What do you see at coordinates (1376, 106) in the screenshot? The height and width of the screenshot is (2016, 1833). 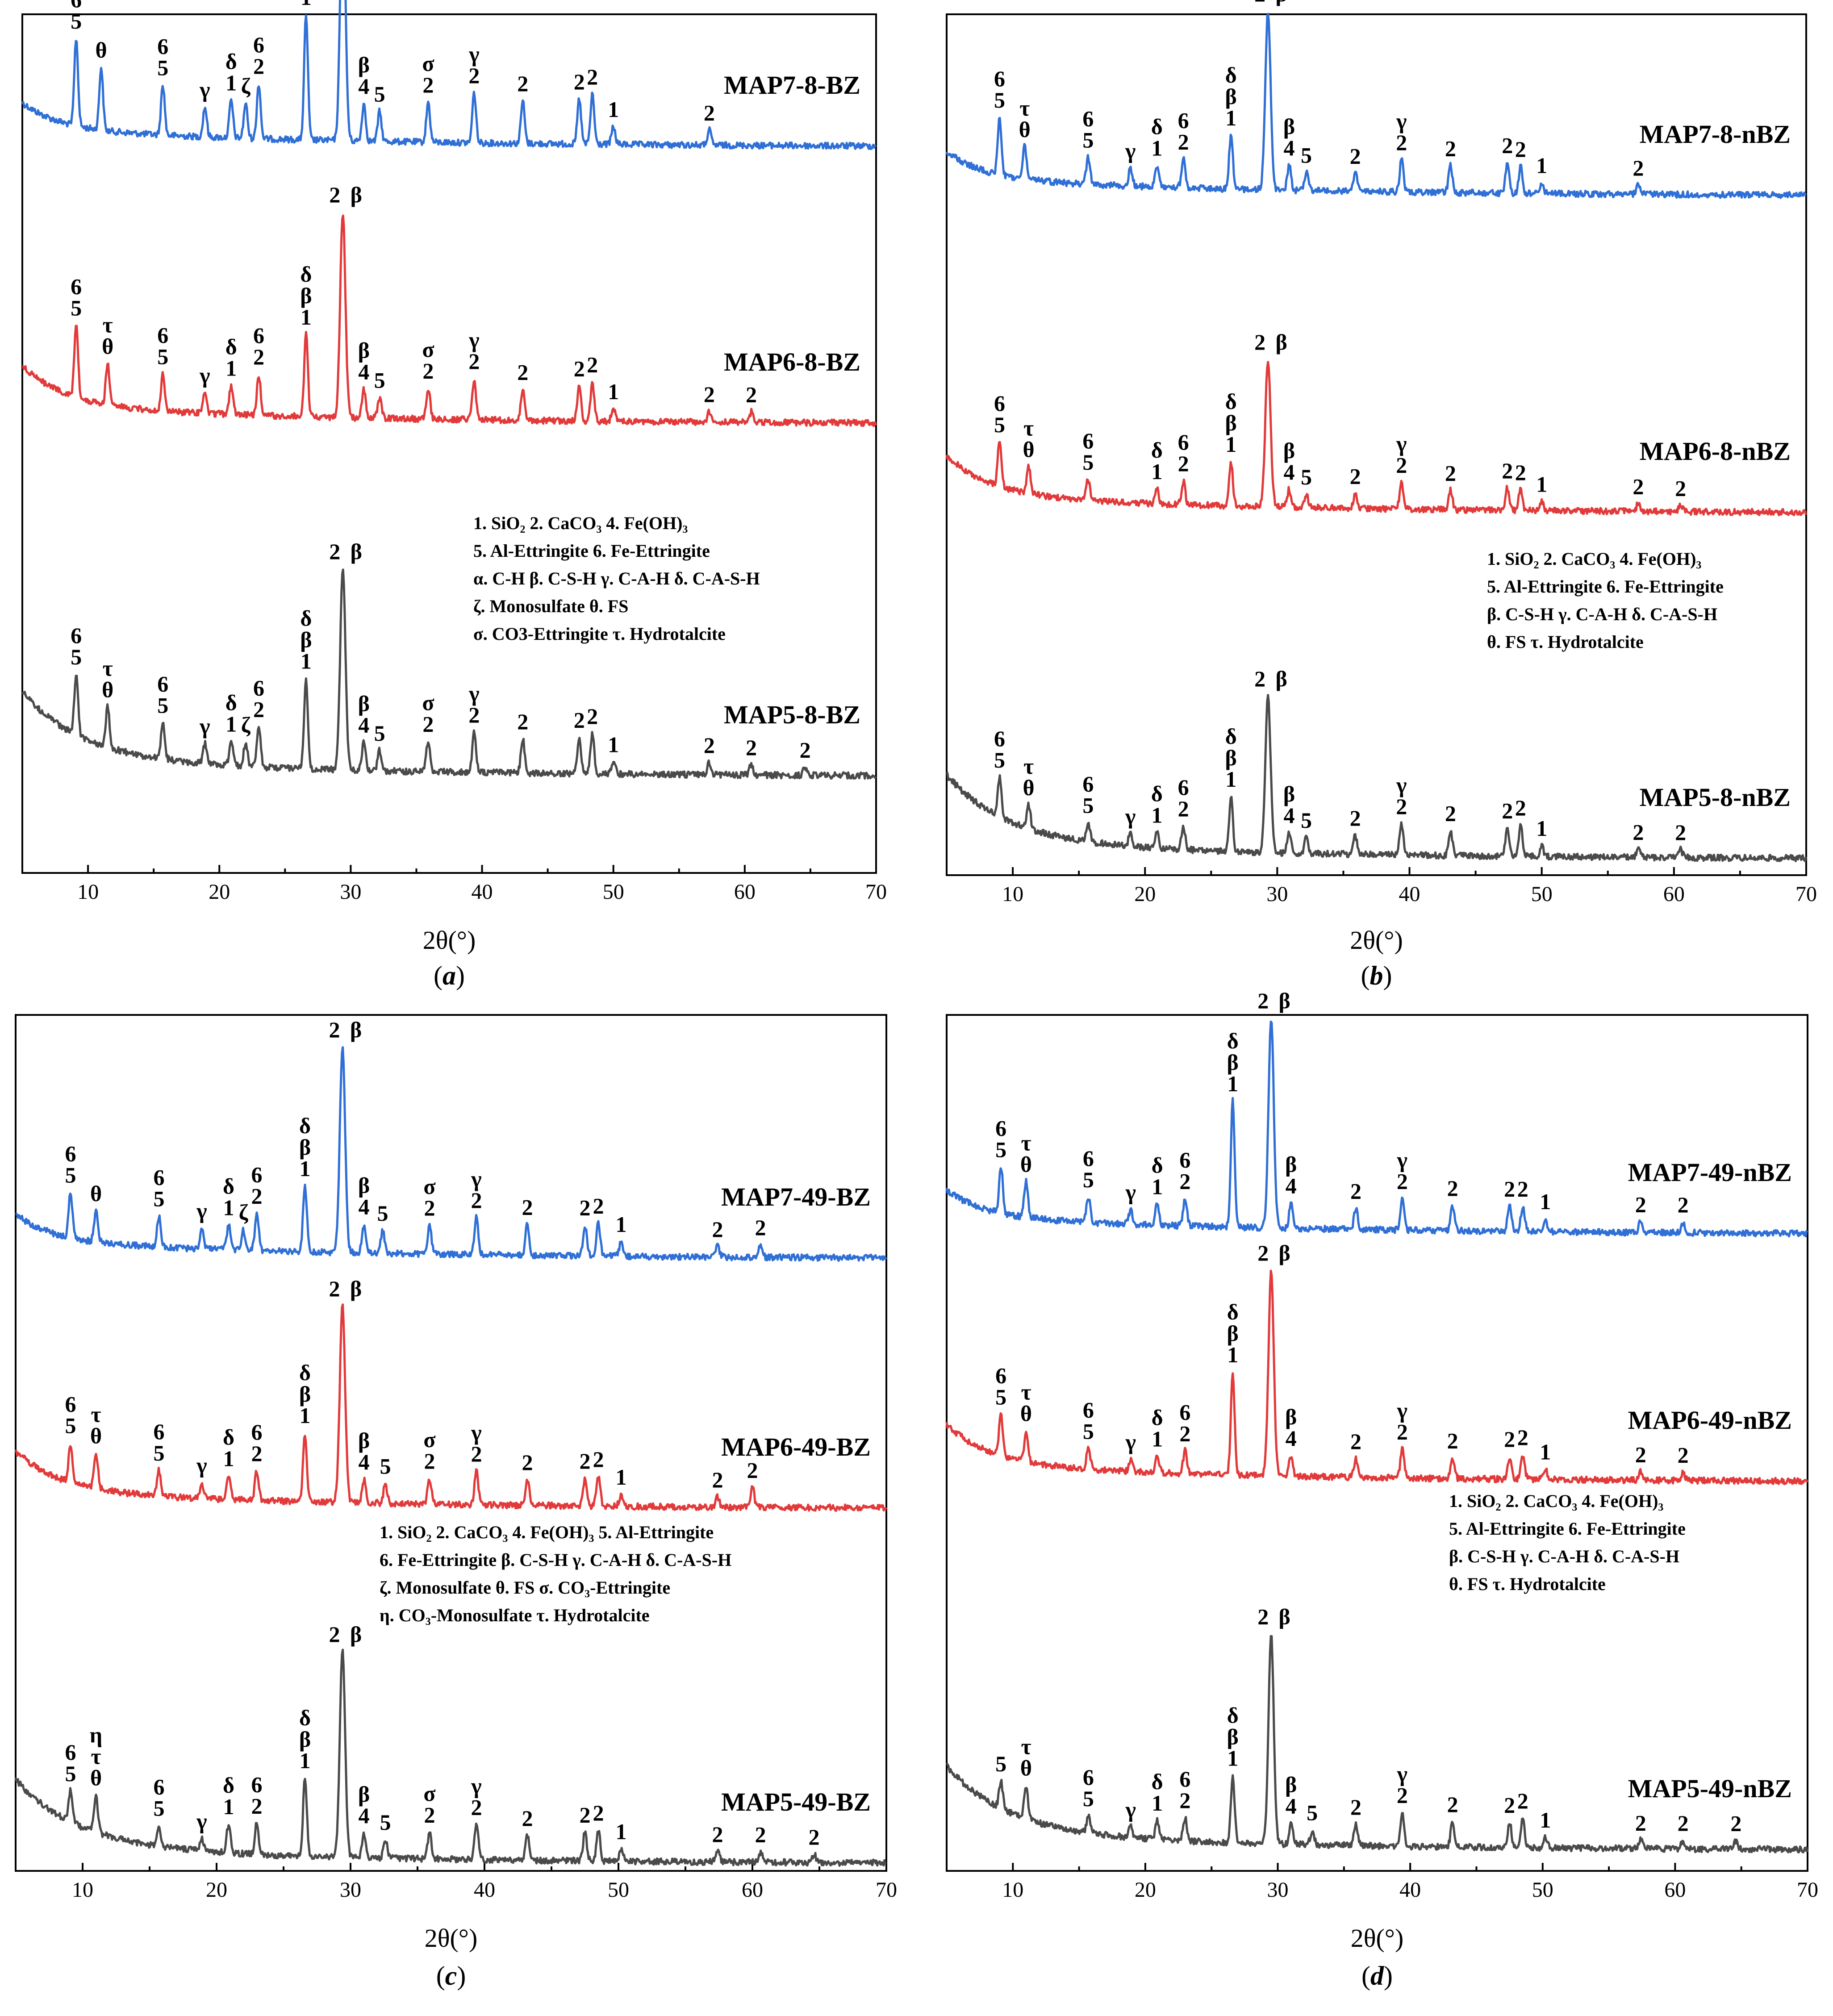 I see `xrd-curve-MAP7-8-nBZ` at bounding box center [1376, 106].